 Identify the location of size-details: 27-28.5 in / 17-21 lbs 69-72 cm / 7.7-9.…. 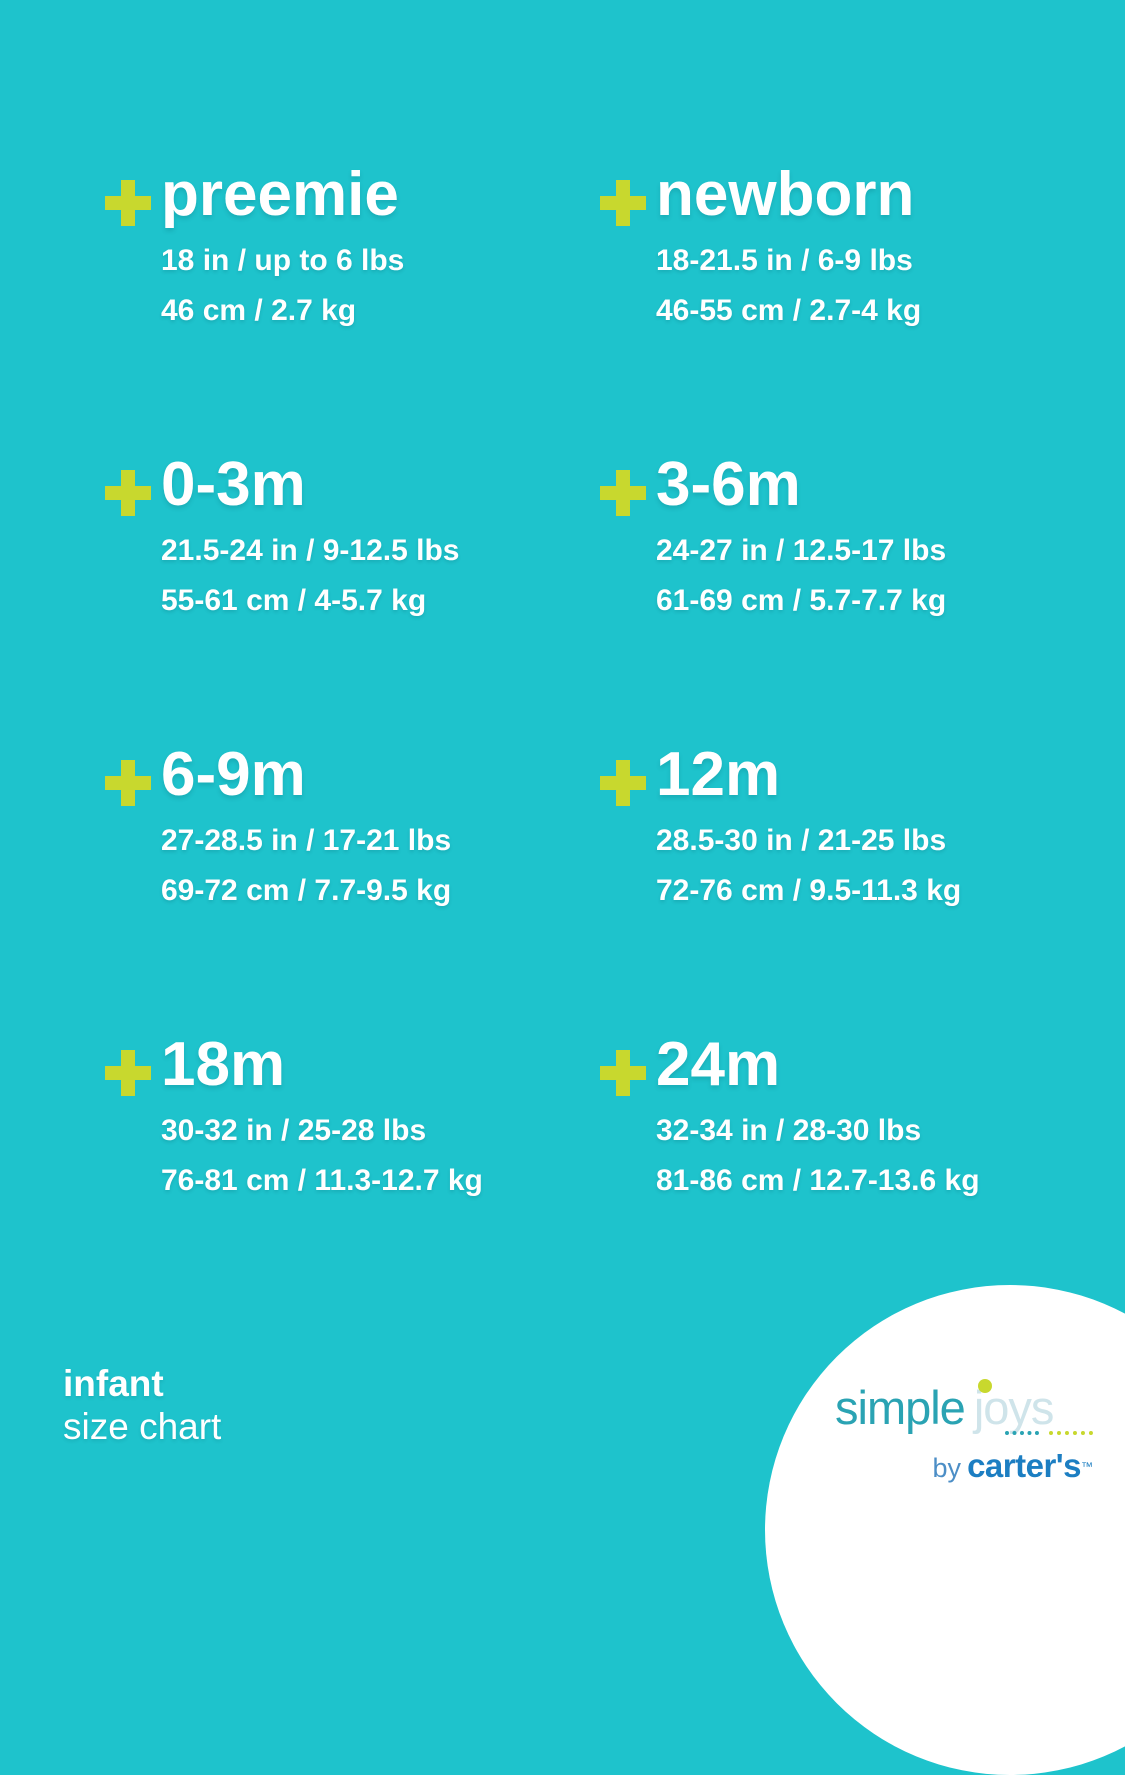
(306, 866).